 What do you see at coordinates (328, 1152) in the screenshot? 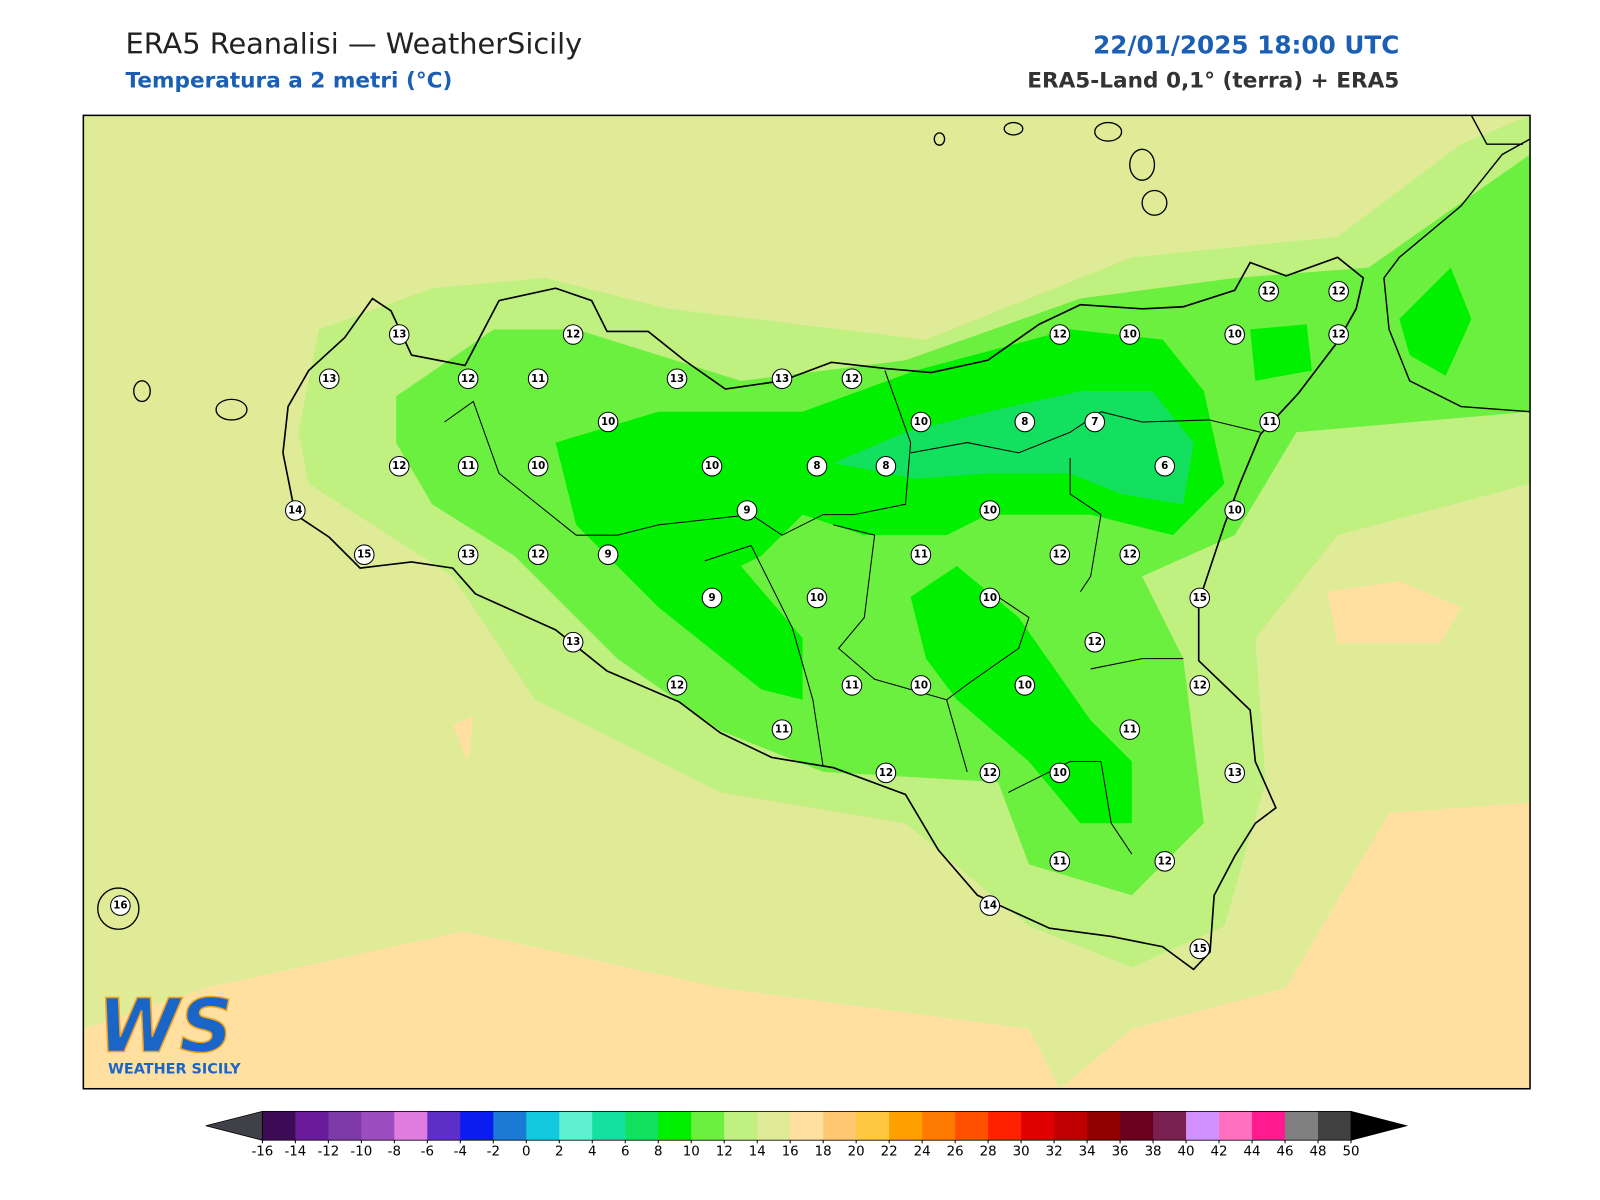
I see `colorbar-tick-label: -12` at bounding box center [328, 1152].